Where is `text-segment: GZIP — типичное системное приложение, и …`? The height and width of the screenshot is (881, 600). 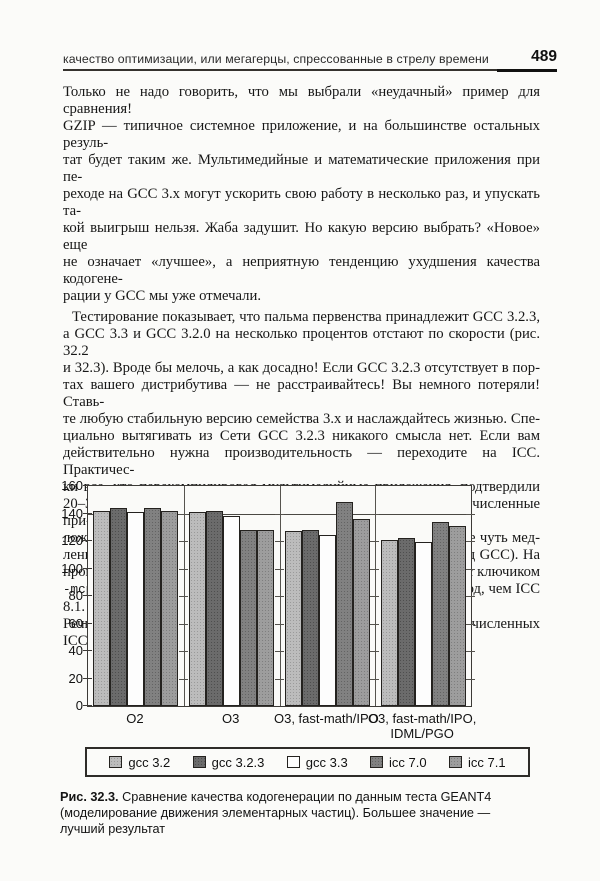
text-segment: GZIP — типичное системное приложение, и … is located at coordinates (301, 134).